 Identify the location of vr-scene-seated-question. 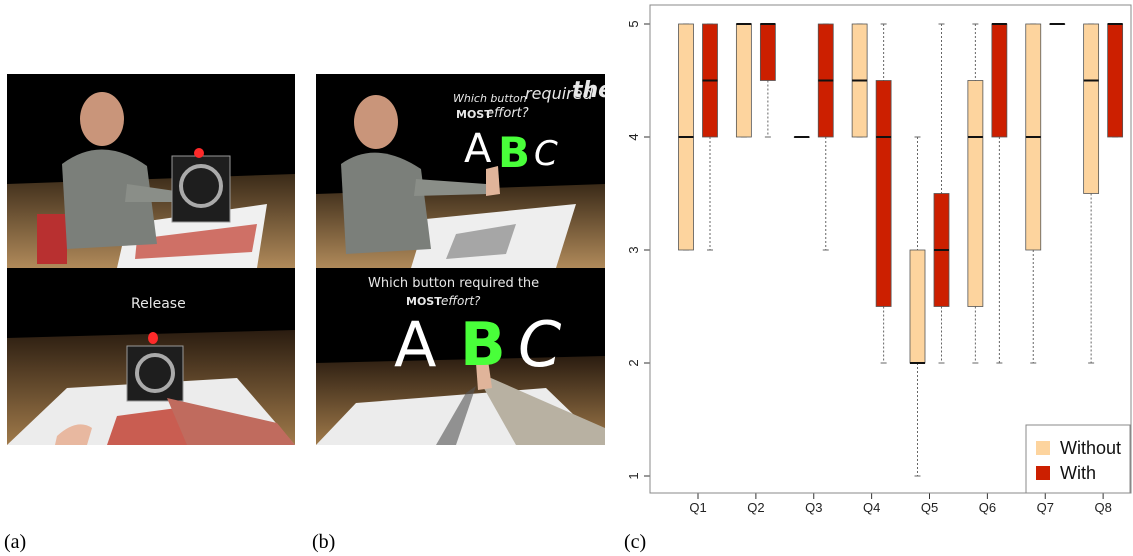
(460, 171).